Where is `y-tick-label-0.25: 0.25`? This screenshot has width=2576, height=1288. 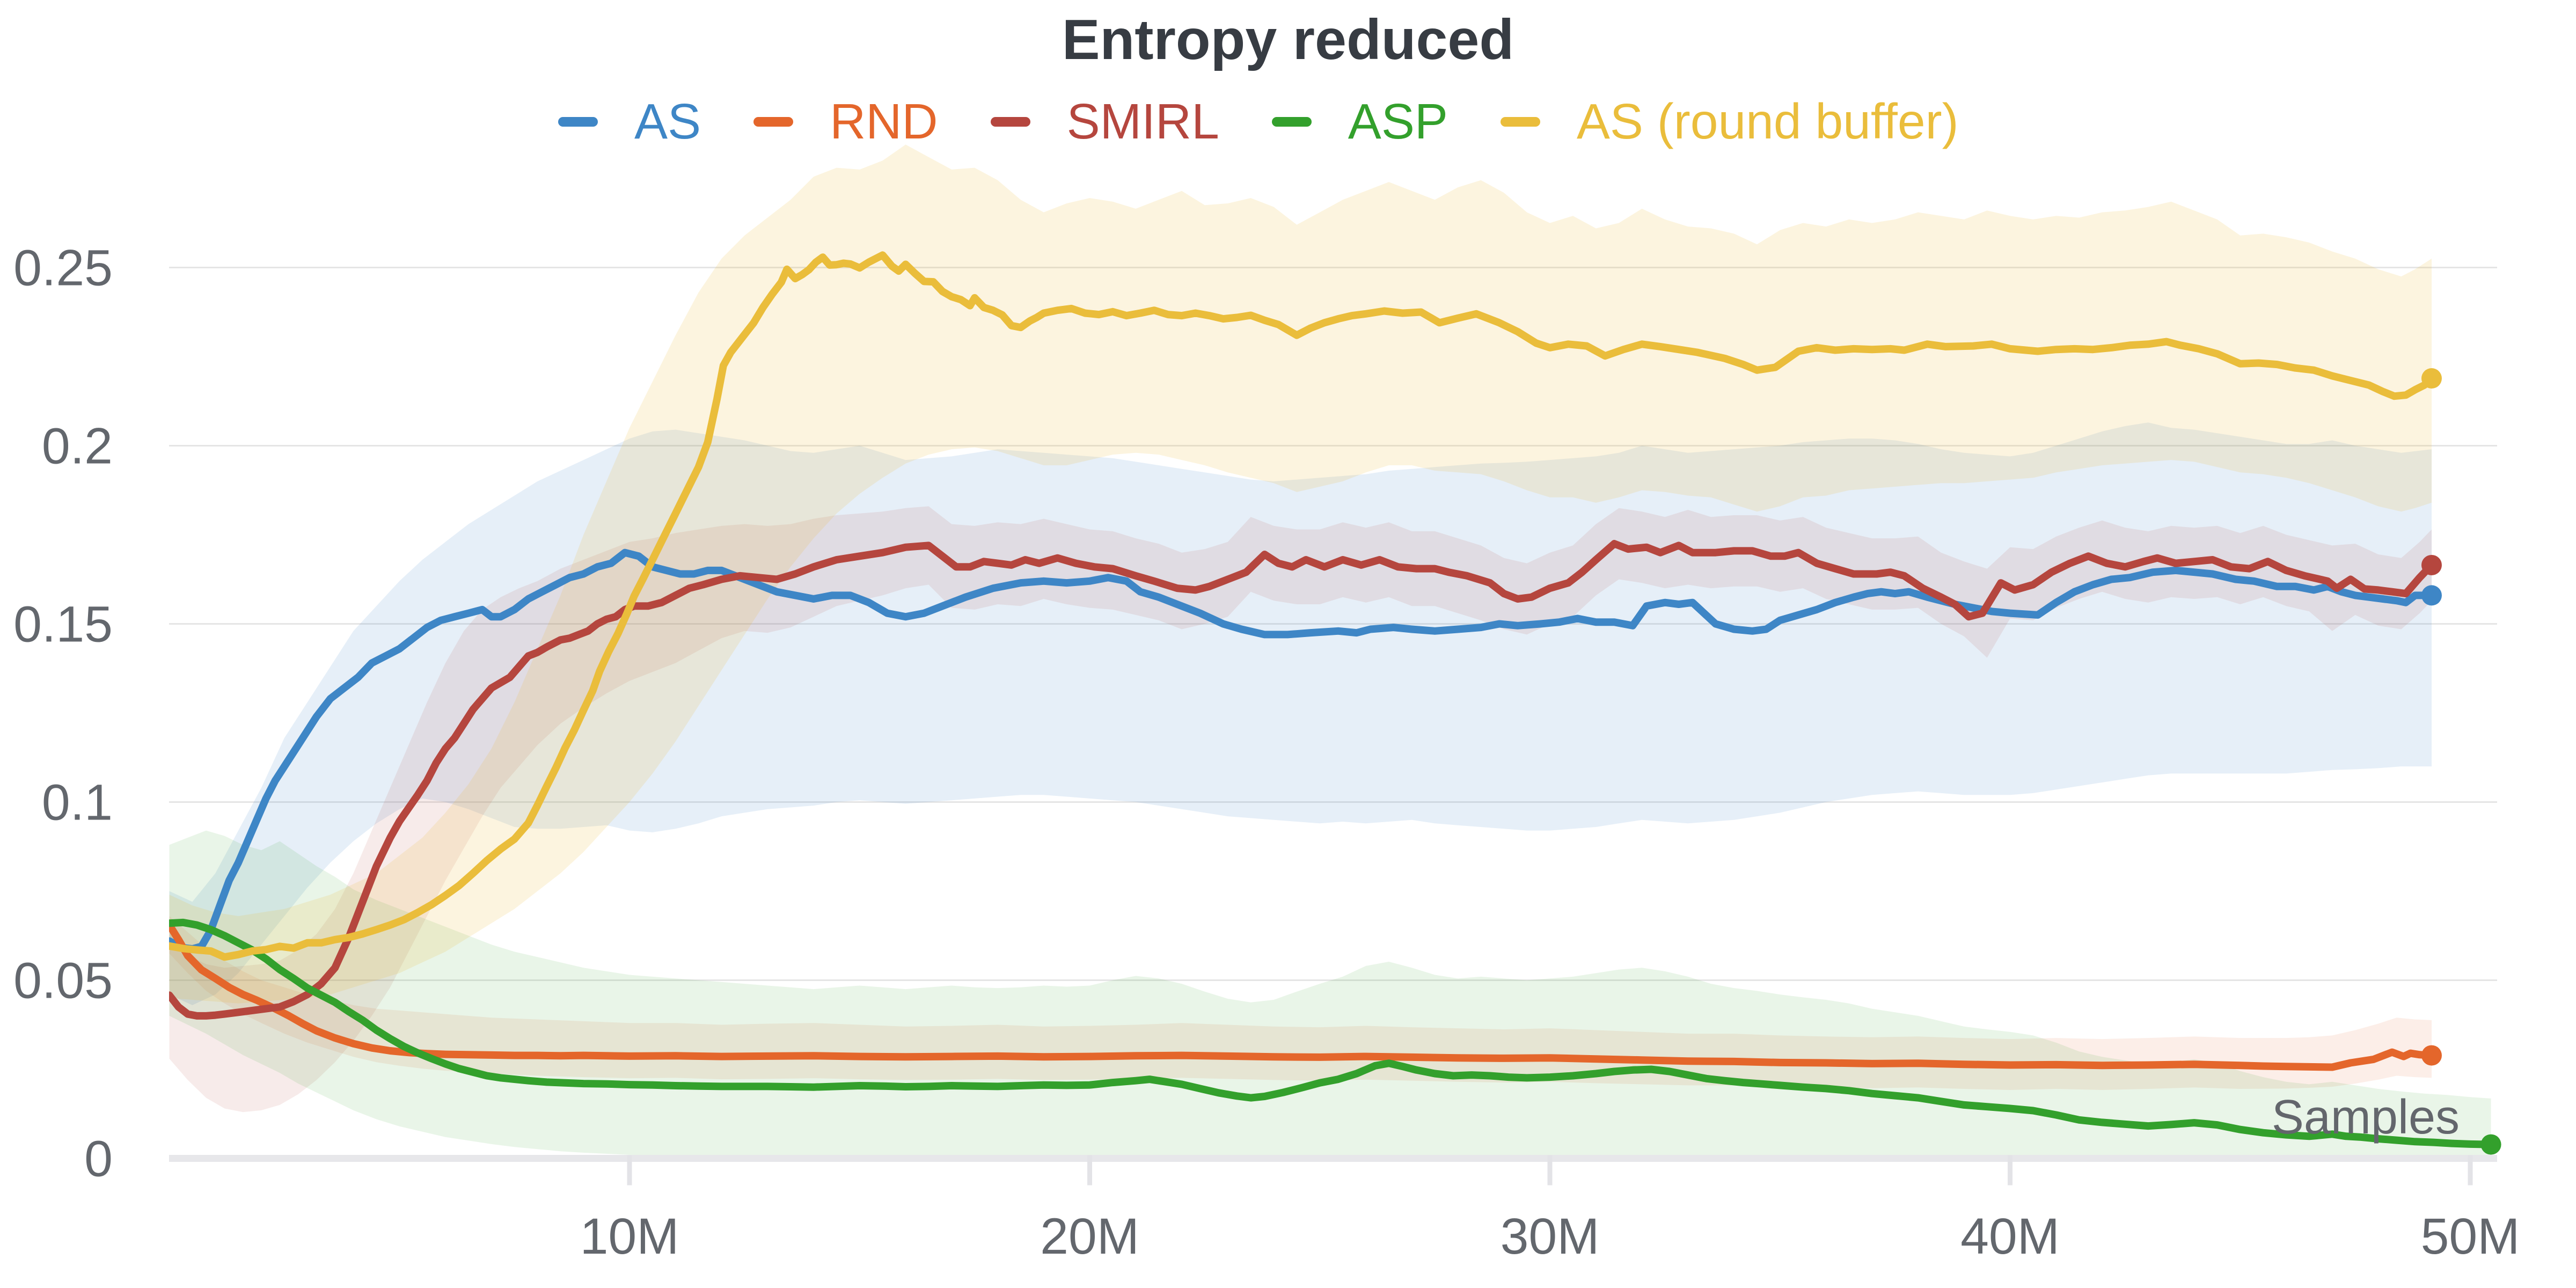 y-tick-label-0.25: 0.25 is located at coordinates (63, 268).